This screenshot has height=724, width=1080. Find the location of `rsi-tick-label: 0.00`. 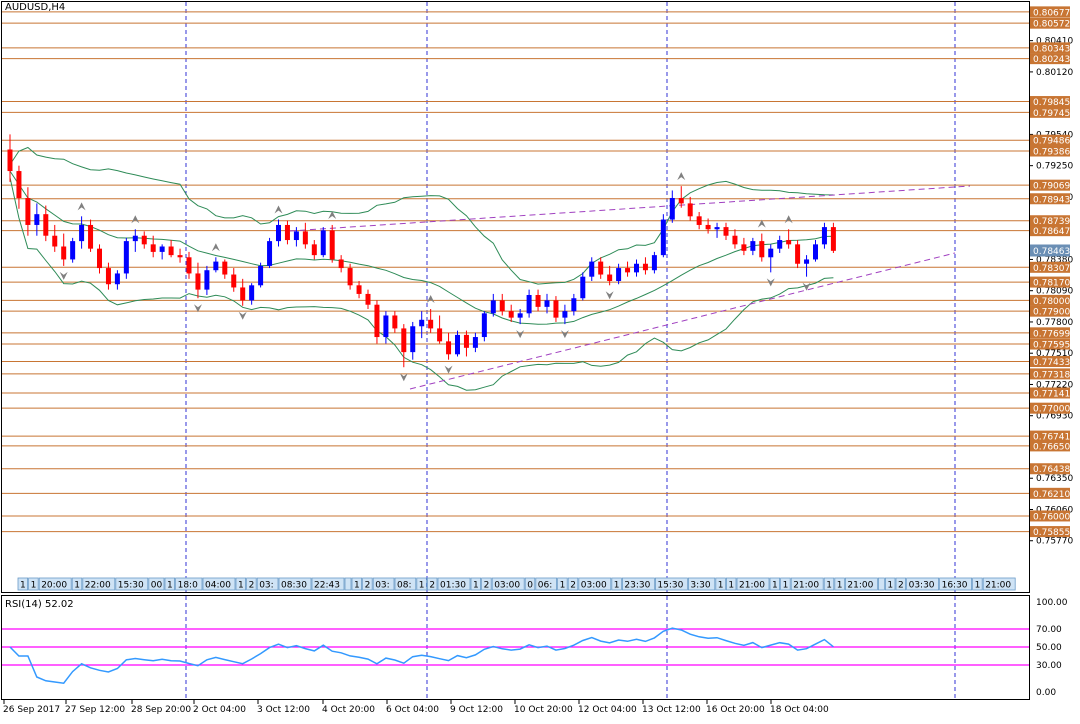

rsi-tick-label: 0.00 is located at coordinates (1046, 693).